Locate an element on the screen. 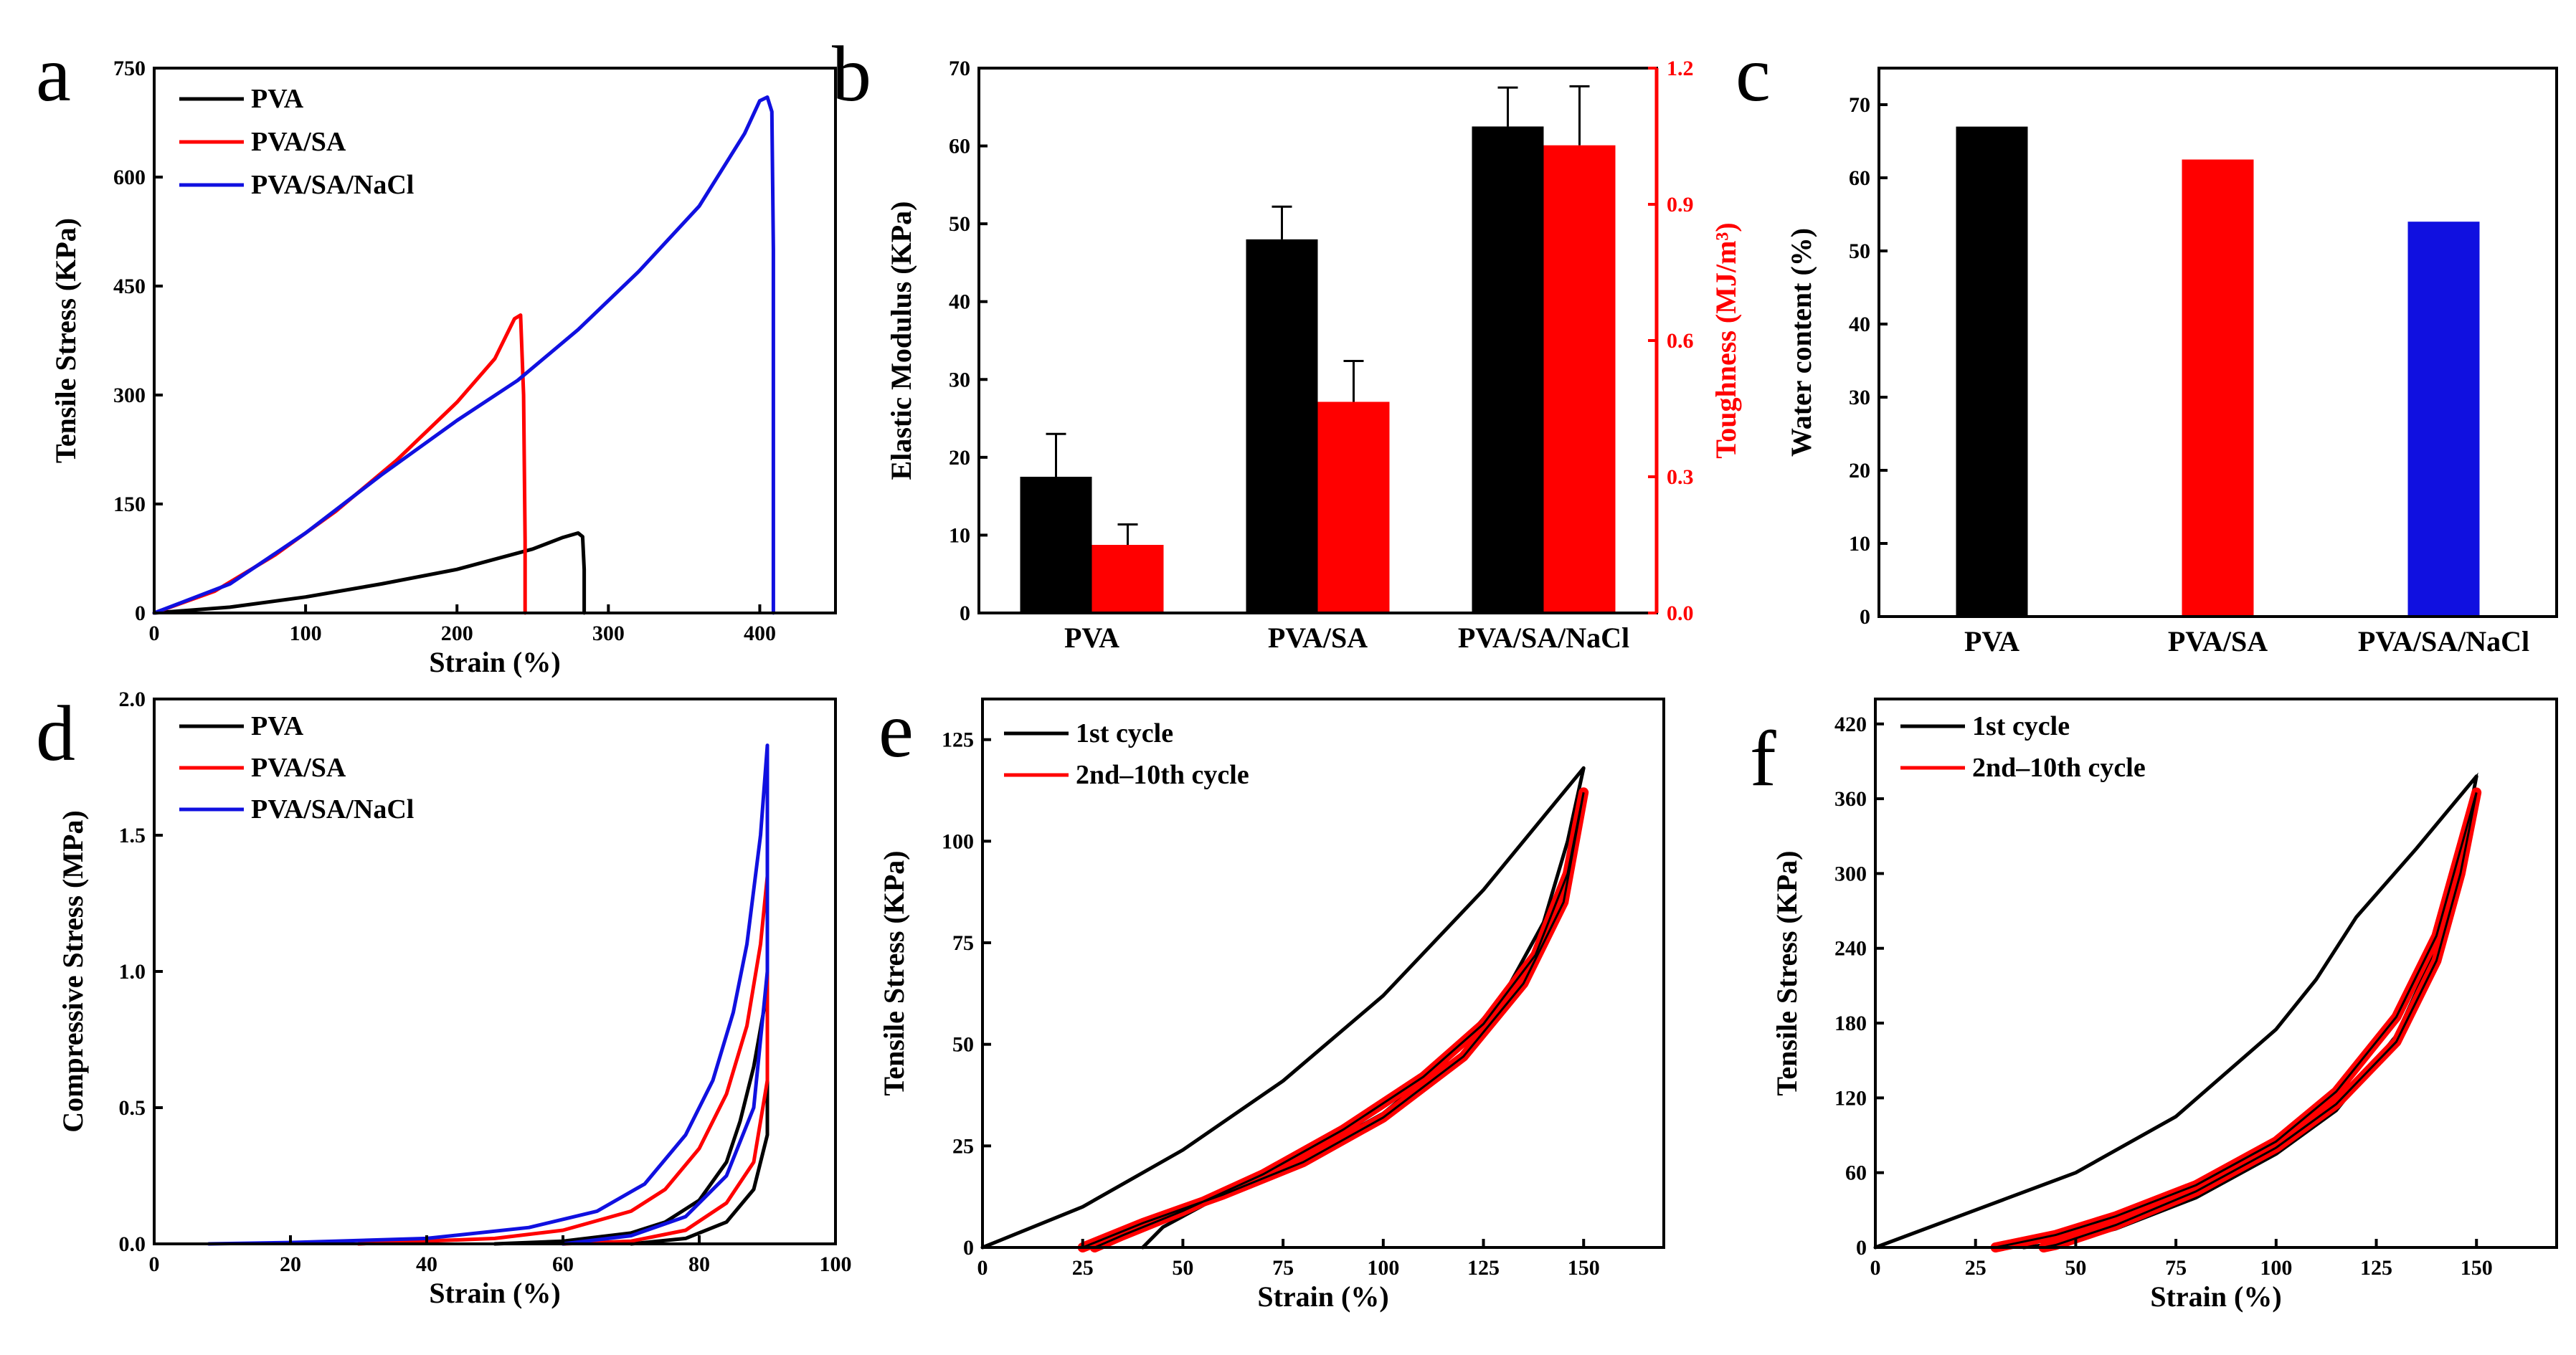 The width and height of the screenshot is (2576, 1355). plot-frame-a is located at coordinates (495, 340).